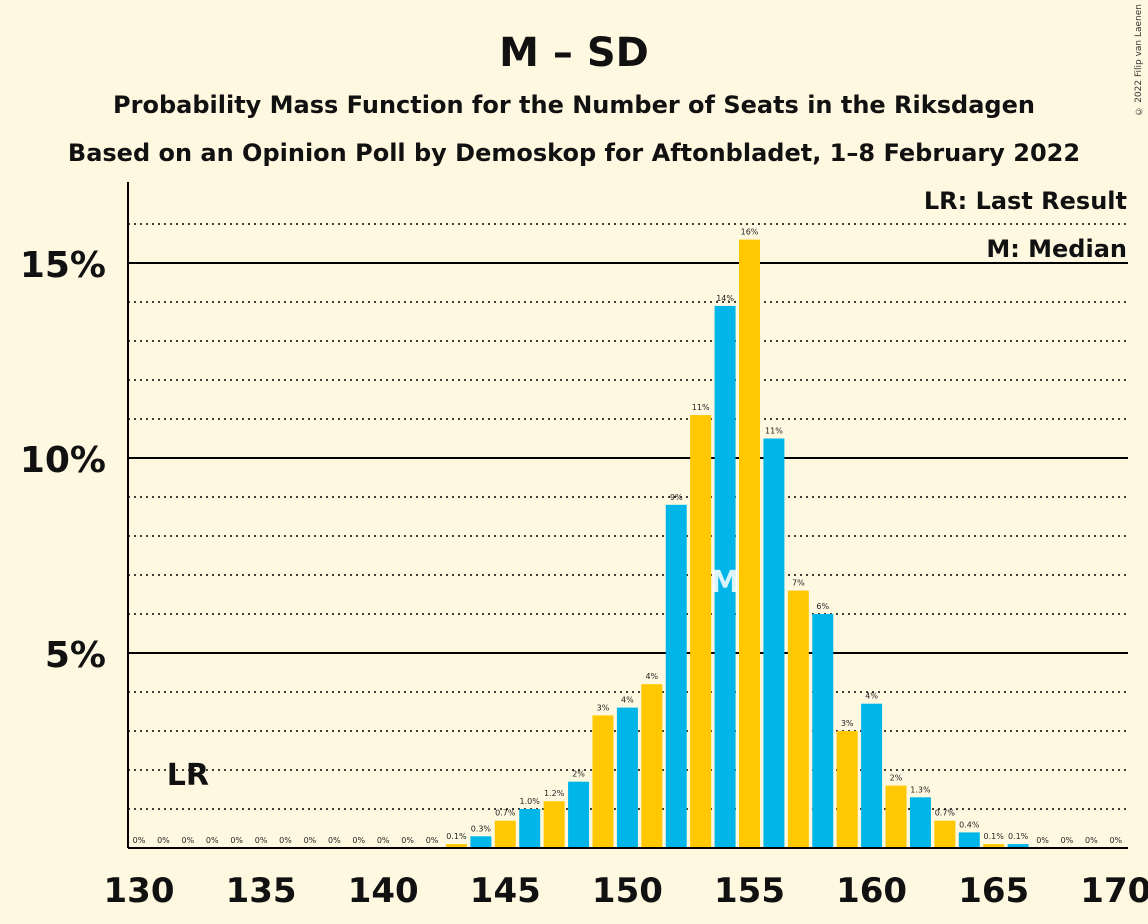  Describe the element at coordinates (334, 840) in the screenshot. I see `data-label-138: 0%` at that location.